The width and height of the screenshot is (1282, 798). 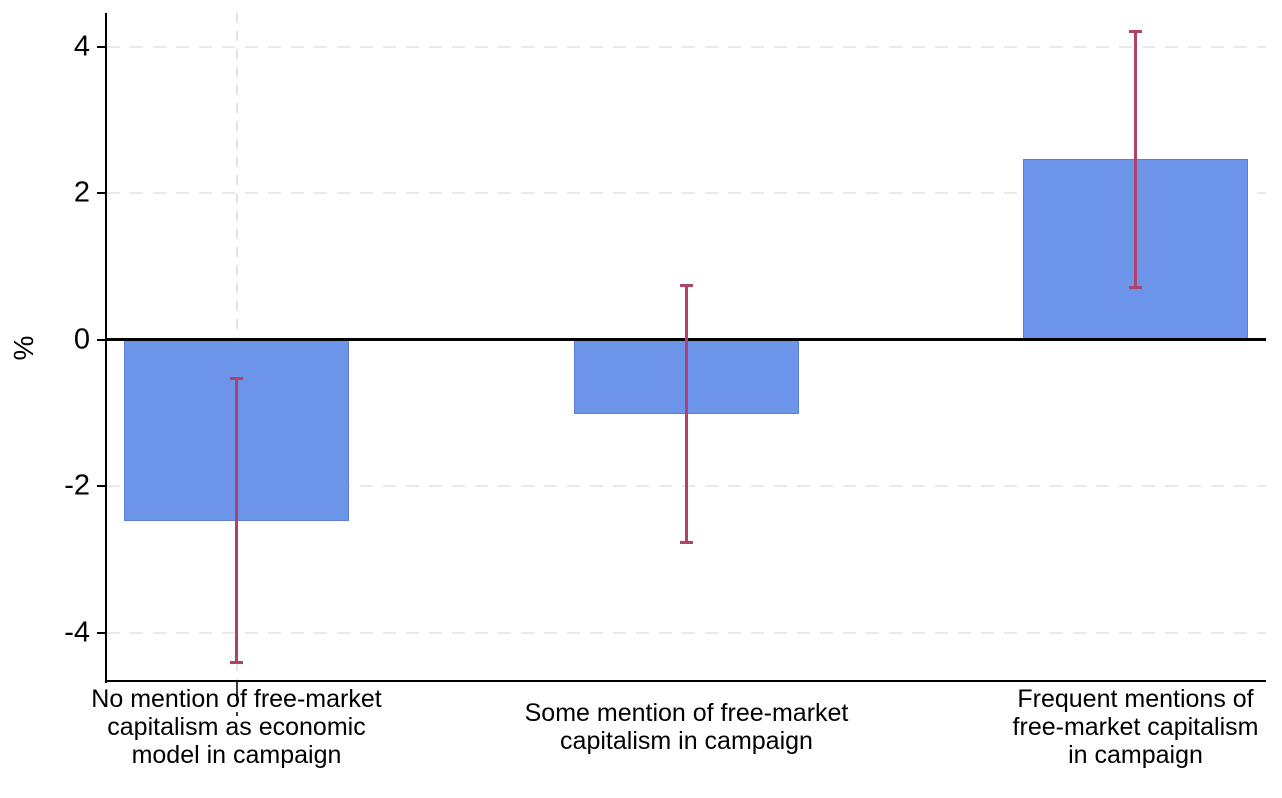 What do you see at coordinates (81, 339) in the screenshot?
I see `y-tick-label: 0` at bounding box center [81, 339].